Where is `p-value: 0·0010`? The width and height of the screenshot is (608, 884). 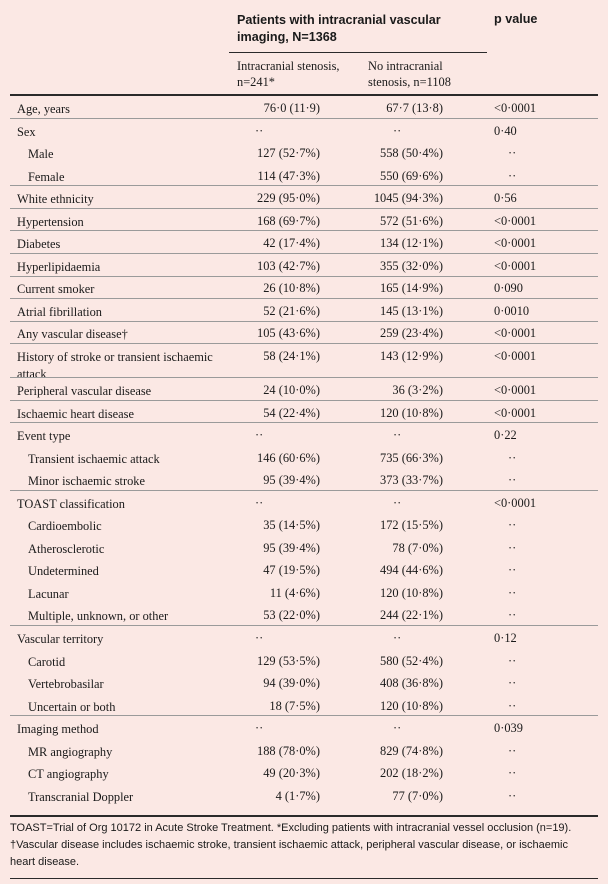
p-value: 0·0010 is located at coordinates (512, 310).